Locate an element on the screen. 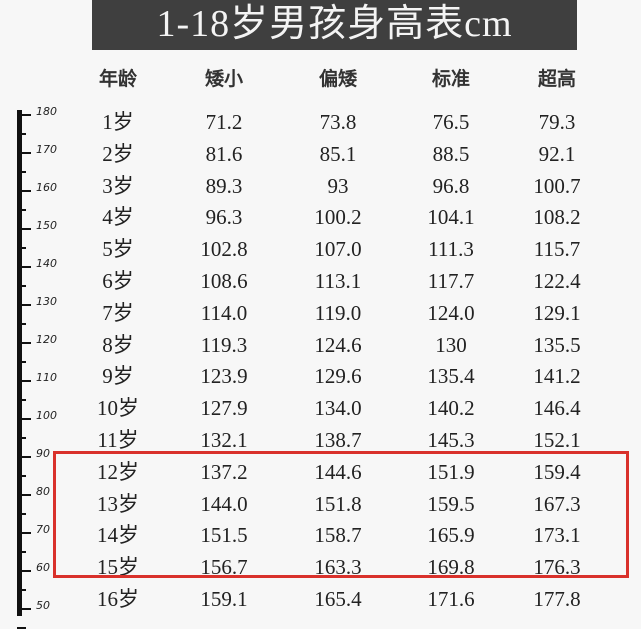  value-cell: 132.1 is located at coordinates (224, 440).